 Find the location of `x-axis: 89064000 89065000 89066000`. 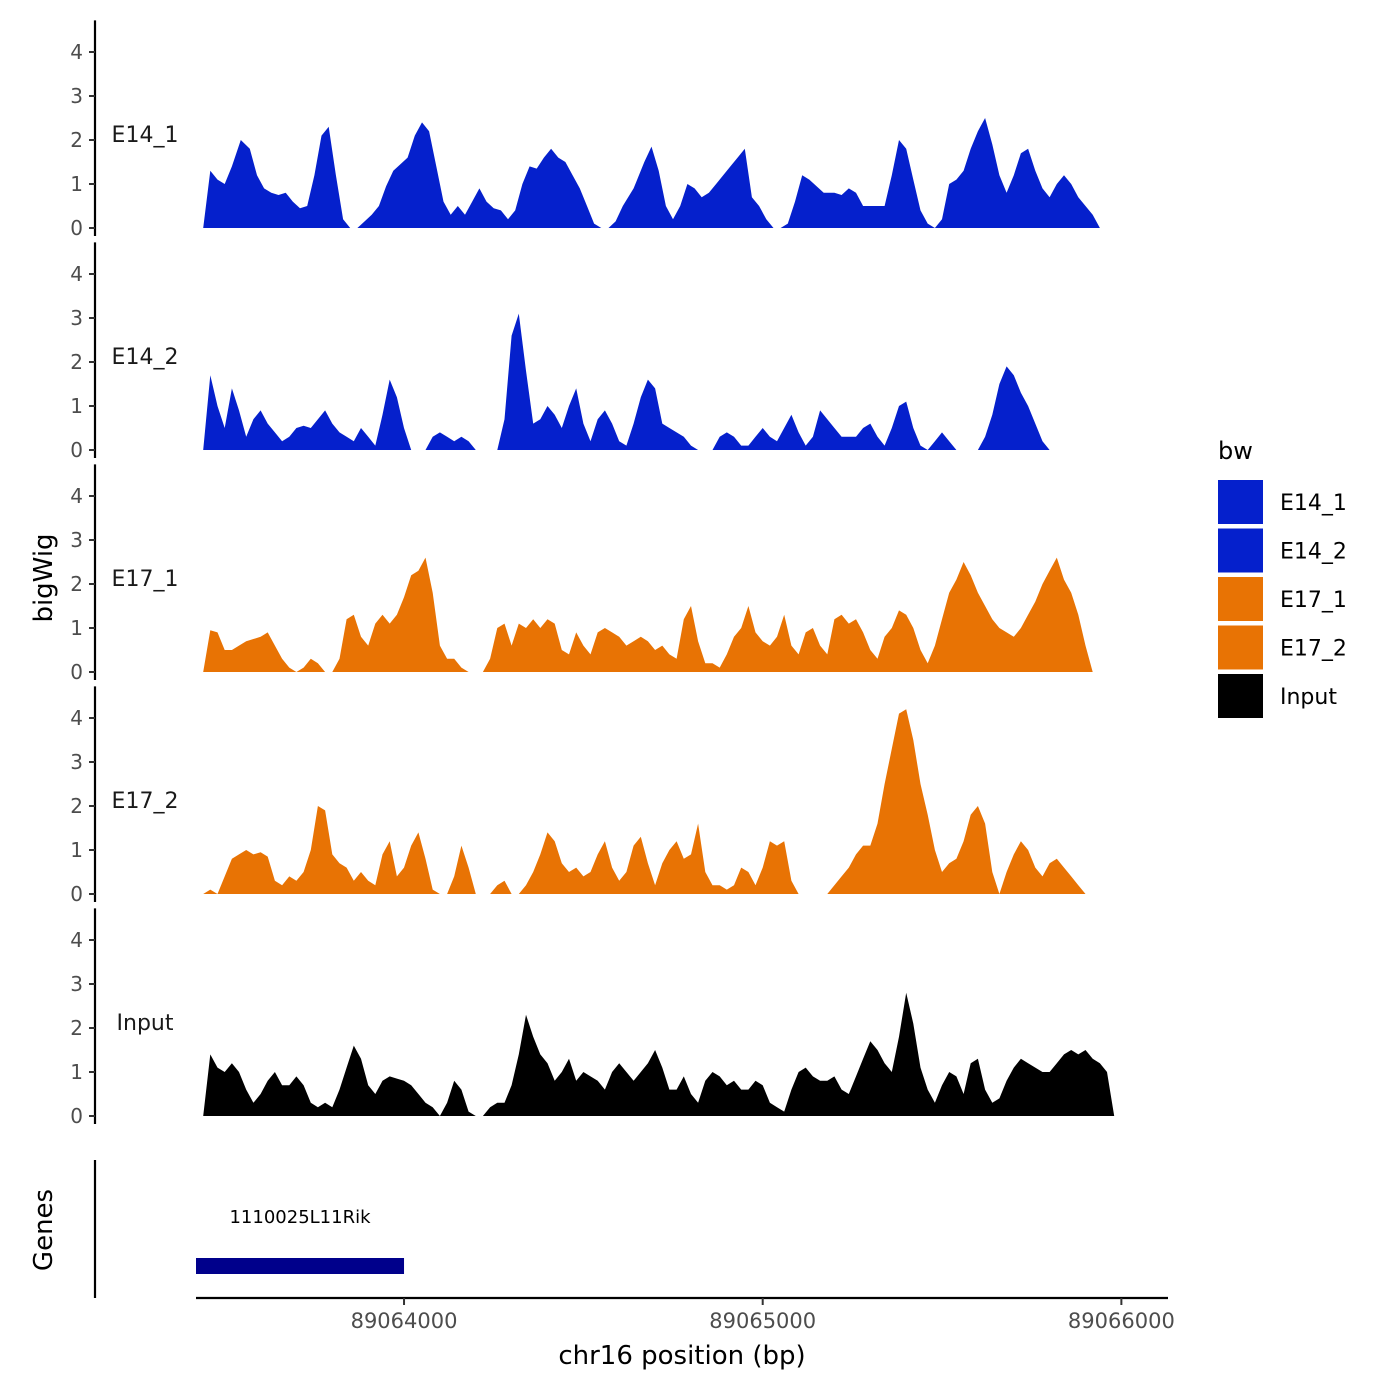

x-axis: 89064000 89065000 89066000 is located at coordinates (685, 1314).